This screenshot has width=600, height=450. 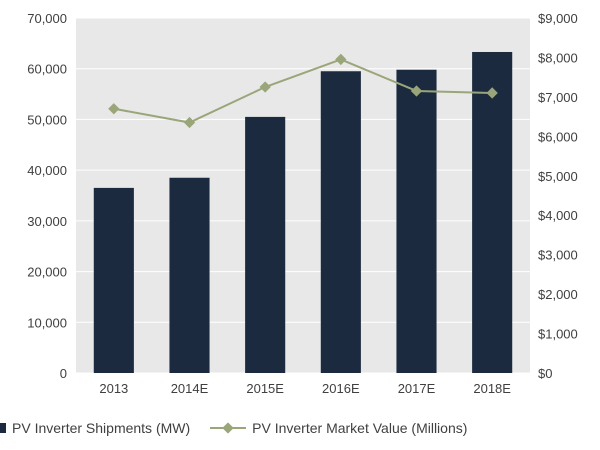 I want to click on legend-item-market-value: PV Inverter Market Value (Millions), so click(x=328, y=428).